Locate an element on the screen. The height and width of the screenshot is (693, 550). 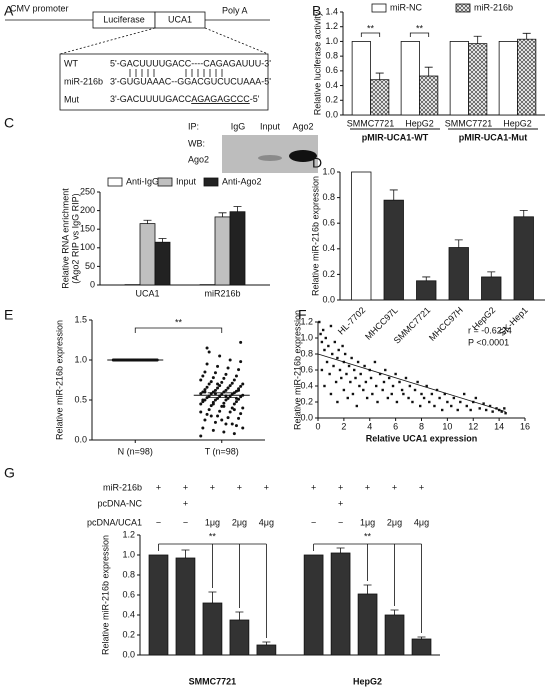
lane-label: Input is located at coordinates (270, 126).